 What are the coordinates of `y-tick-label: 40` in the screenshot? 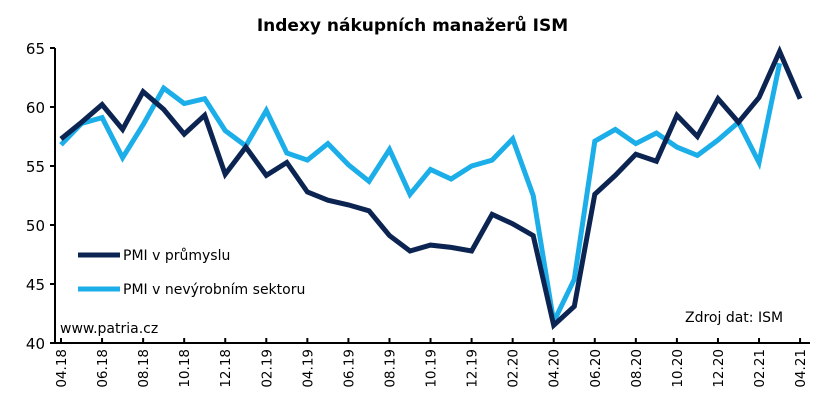 It's located at (35, 344).